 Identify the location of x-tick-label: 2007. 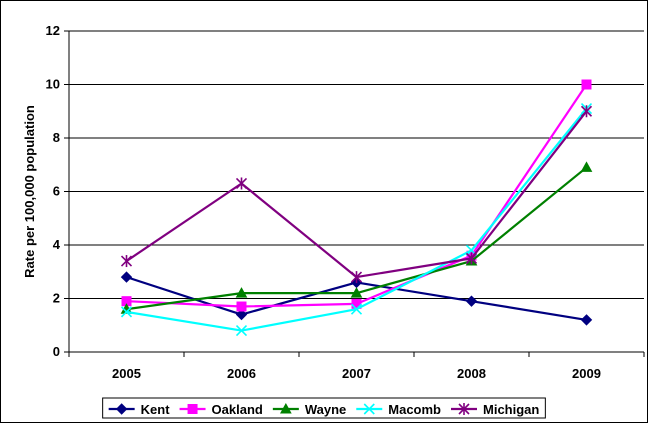
(356, 373).